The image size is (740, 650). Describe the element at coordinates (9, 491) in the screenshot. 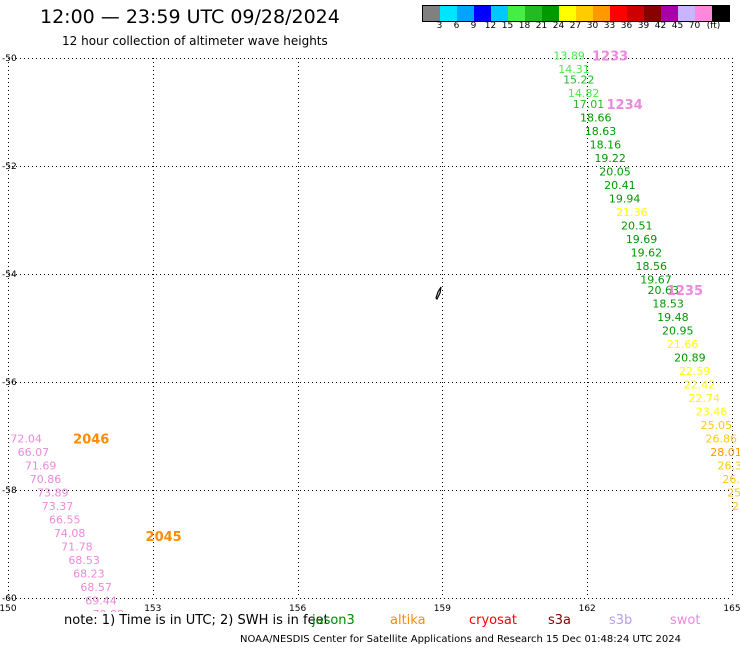

I see `y-tick-label: -58` at that location.